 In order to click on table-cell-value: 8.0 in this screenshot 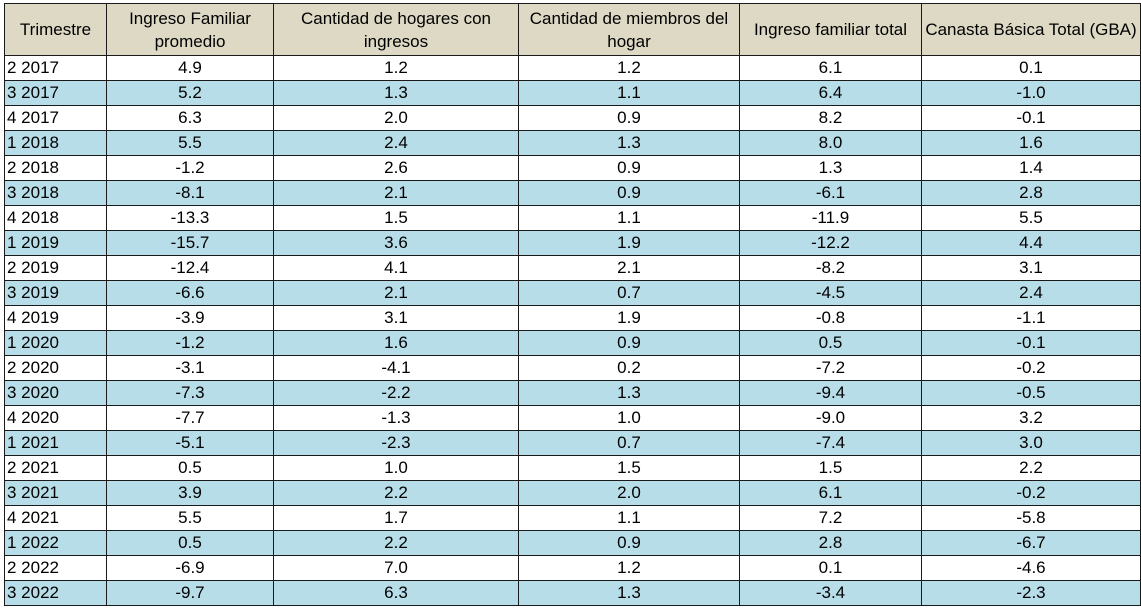, I will do `click(830, 143)`.